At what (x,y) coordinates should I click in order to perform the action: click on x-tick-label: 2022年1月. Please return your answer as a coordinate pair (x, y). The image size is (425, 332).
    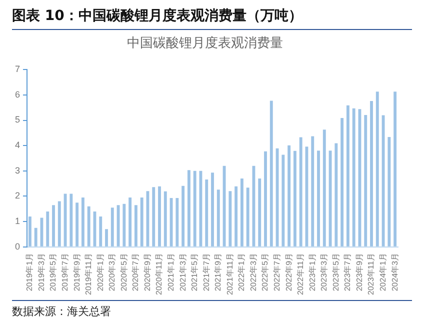
    Looking at the image, I should click on (241, 272).